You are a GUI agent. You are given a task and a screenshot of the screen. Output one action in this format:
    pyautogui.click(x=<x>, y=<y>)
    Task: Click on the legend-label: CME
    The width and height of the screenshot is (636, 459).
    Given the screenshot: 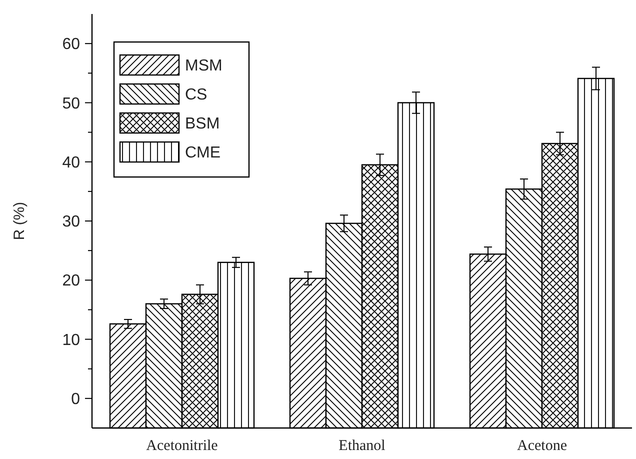 What is the action you would take?
    pyautogui.click(x=203, y=153)
    